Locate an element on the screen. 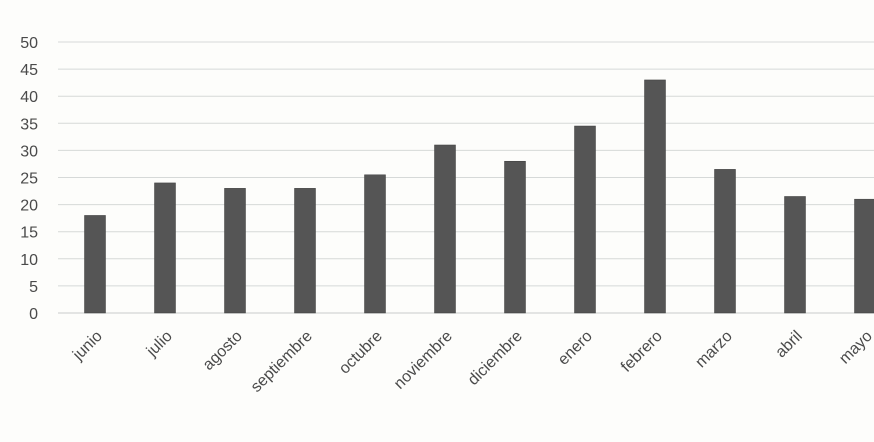 The image size is (874, 442). y-tick-label: 40 is located at coordinates (29, 97).